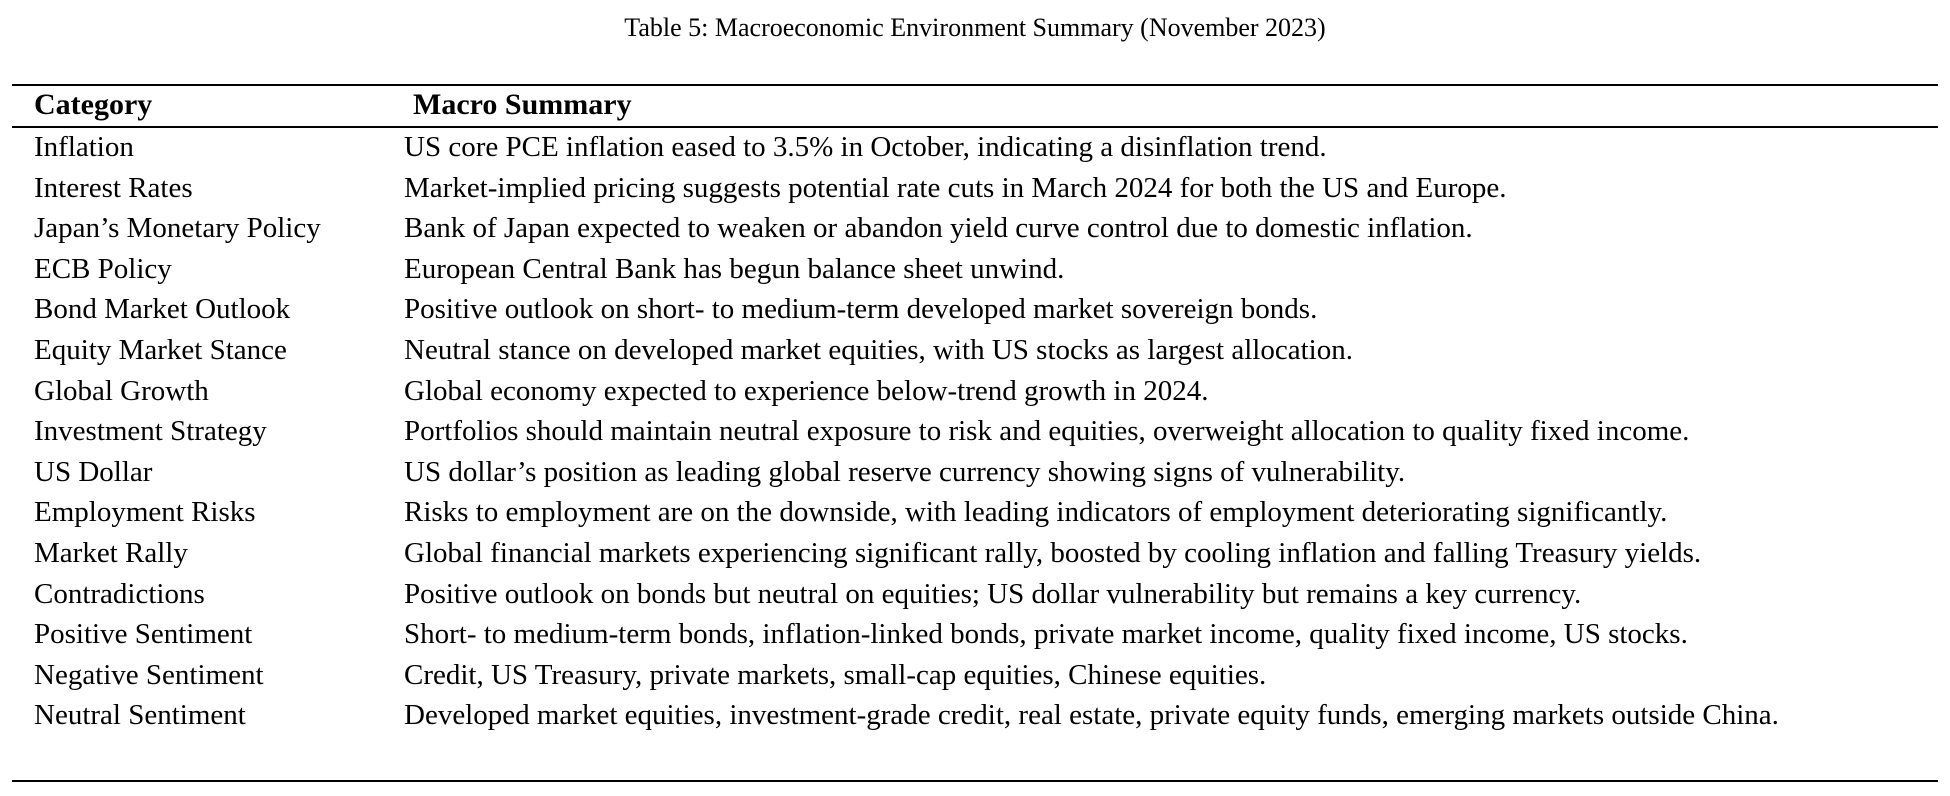 This screenshot has width=1950, height=796. I want to click on table-header-rule, so click(975, 127).